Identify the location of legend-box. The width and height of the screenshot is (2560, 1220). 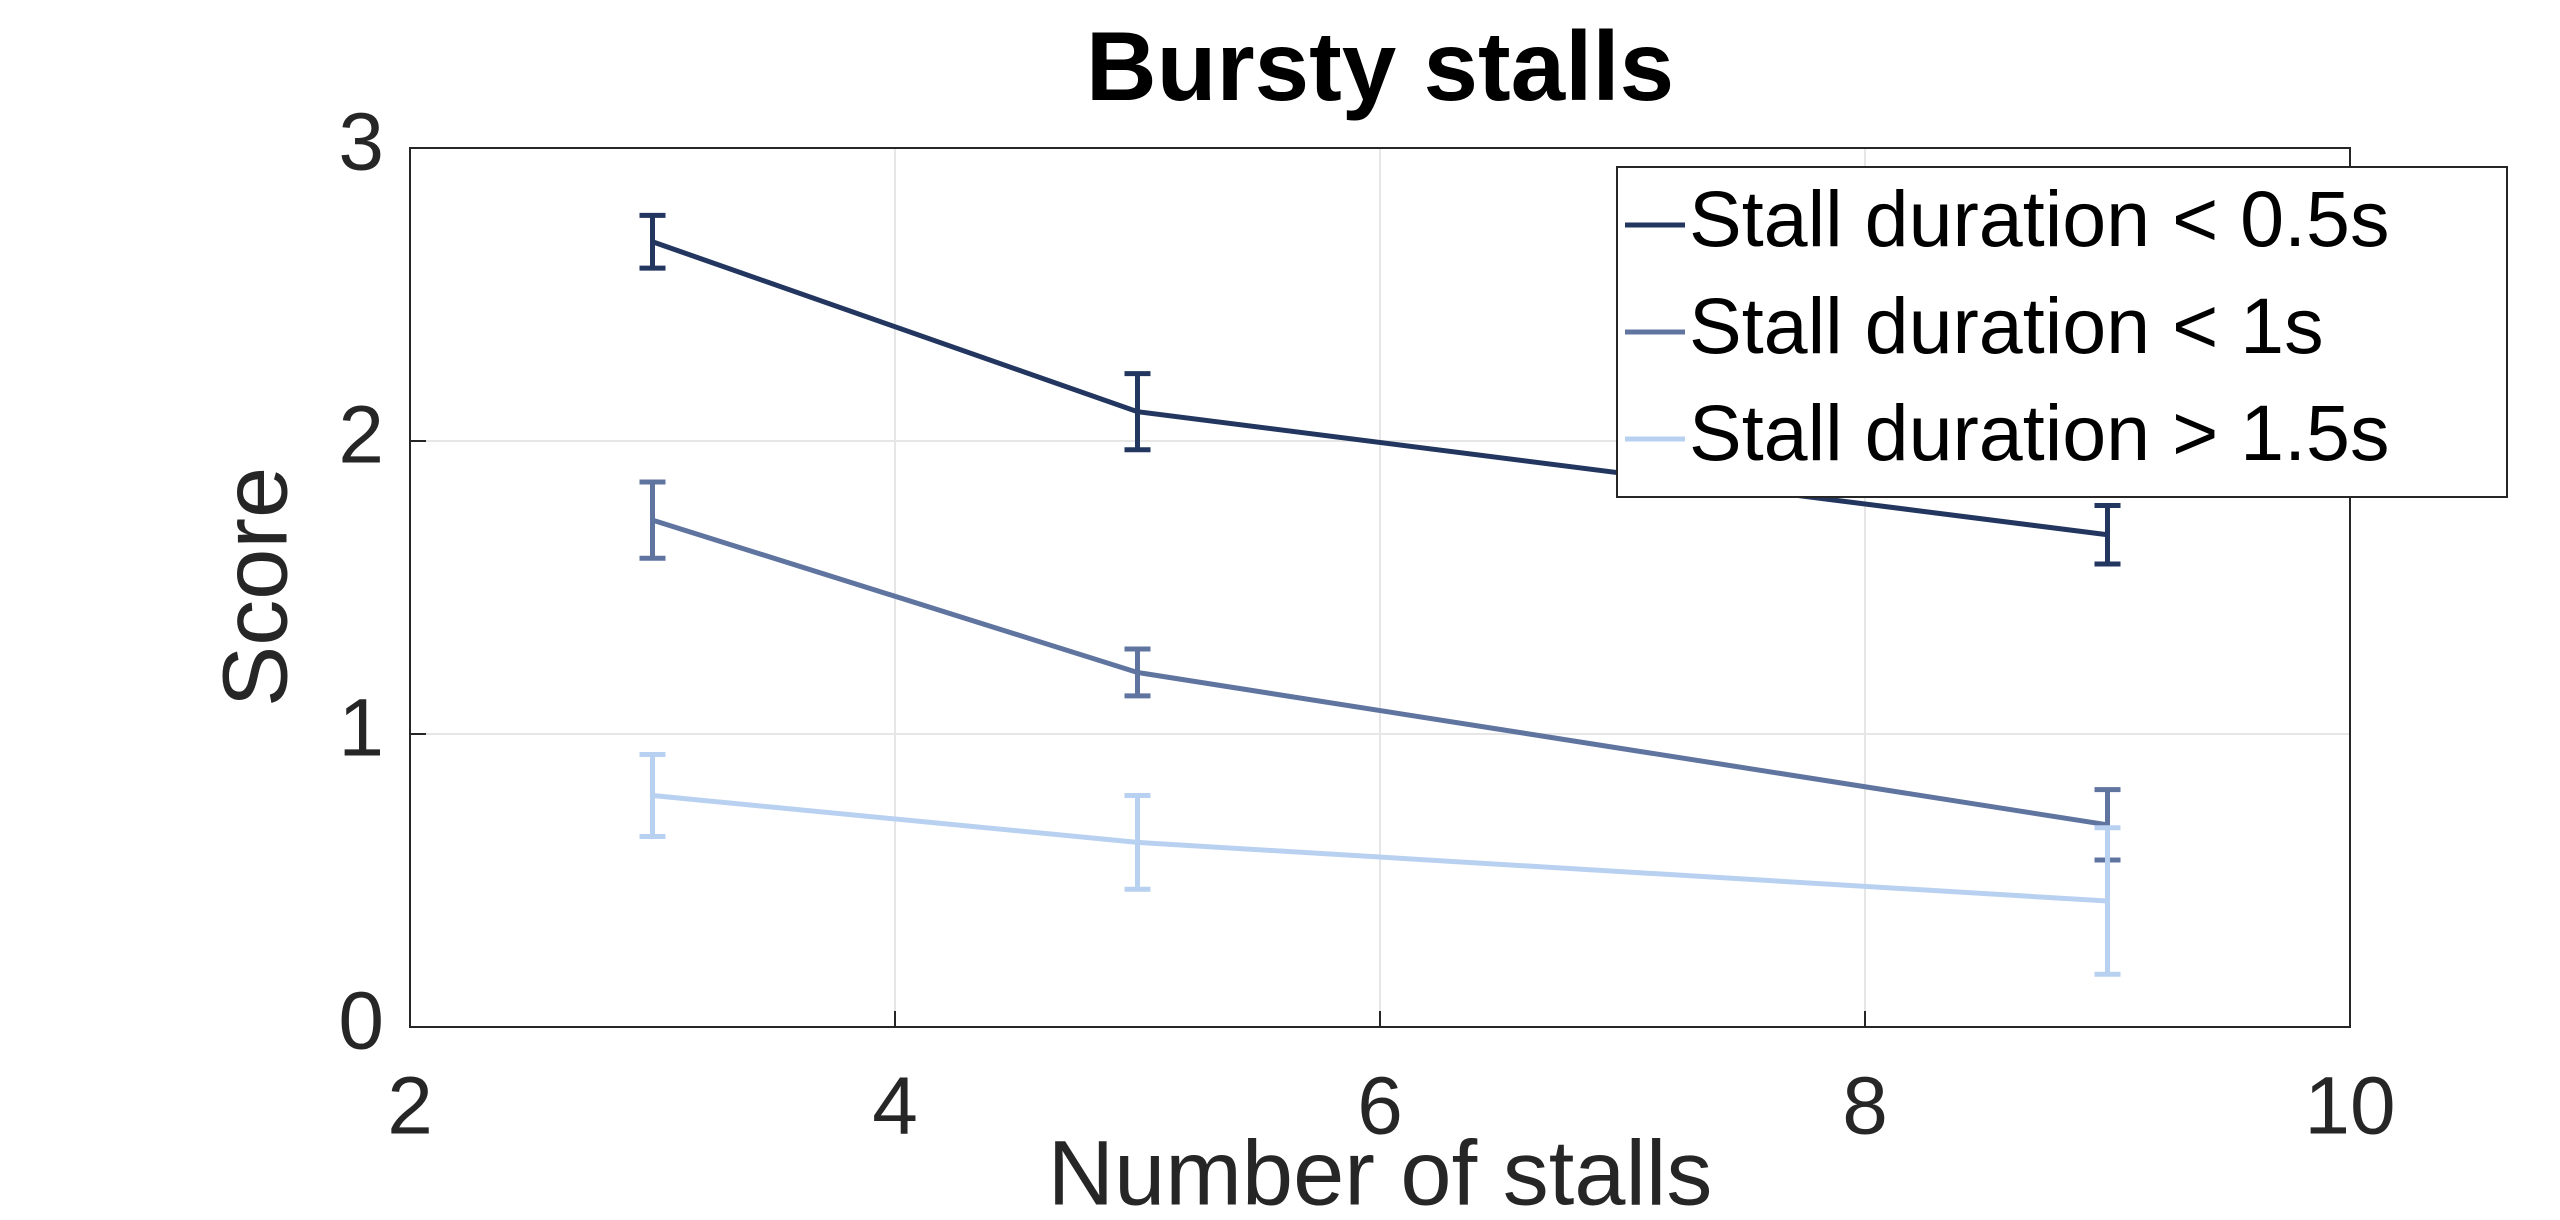
(2062, 332).